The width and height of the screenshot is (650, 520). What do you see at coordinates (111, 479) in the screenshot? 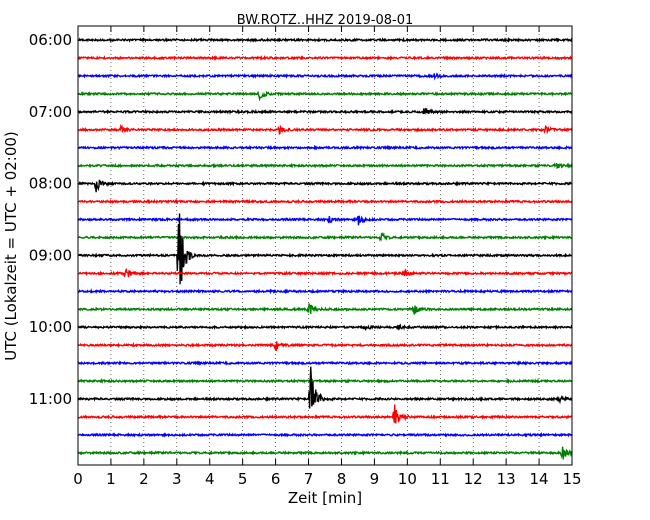
I see `x-tick-label: 1` at bounding box center [111, 479].